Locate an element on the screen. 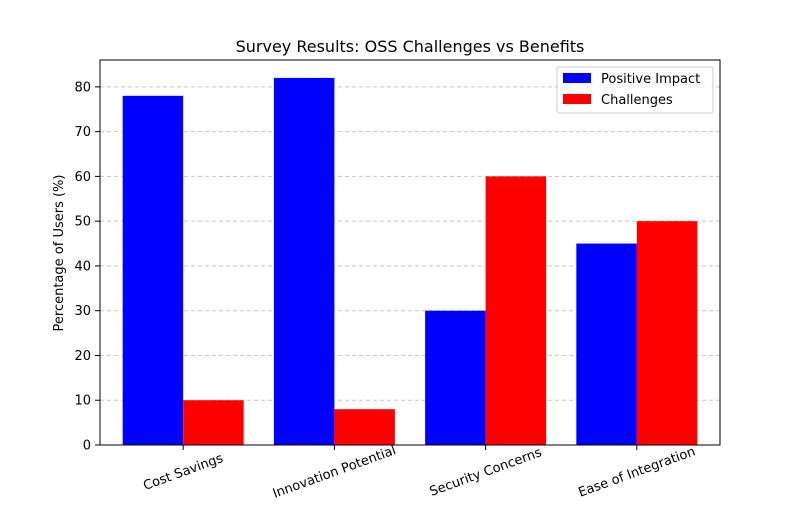 This screenshot has height=505, width=800. y-tick-label: 70 is located at coordinates (82, 132).